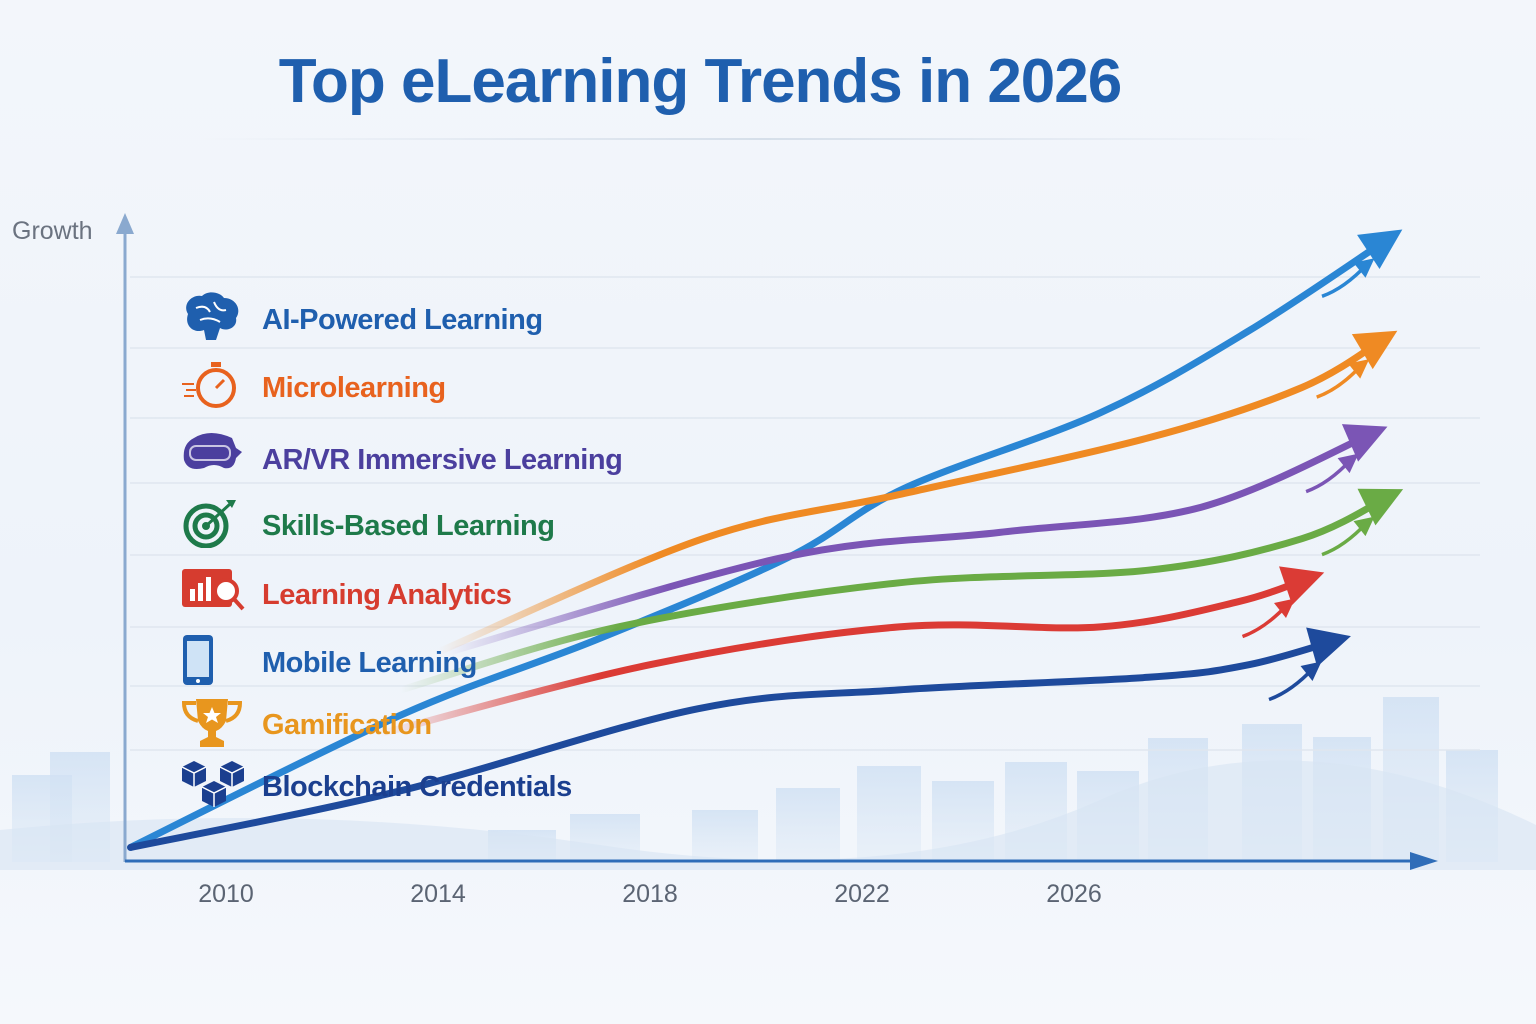  Describe the element at coordinates (417, 786) in the screenshot. I see `legend-label: Blockchain Credentials` at that location.